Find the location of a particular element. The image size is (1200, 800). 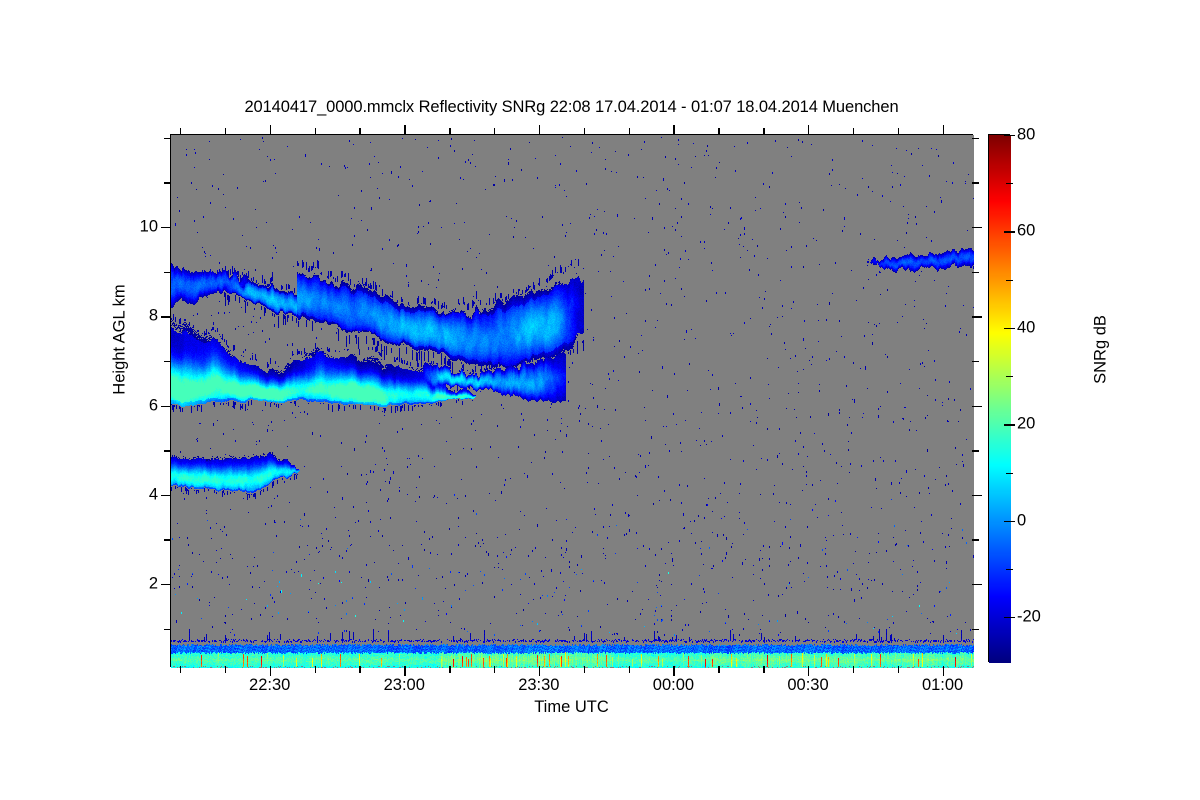

y-axis-tick-label: 4 is located at coordinates (153, 494).